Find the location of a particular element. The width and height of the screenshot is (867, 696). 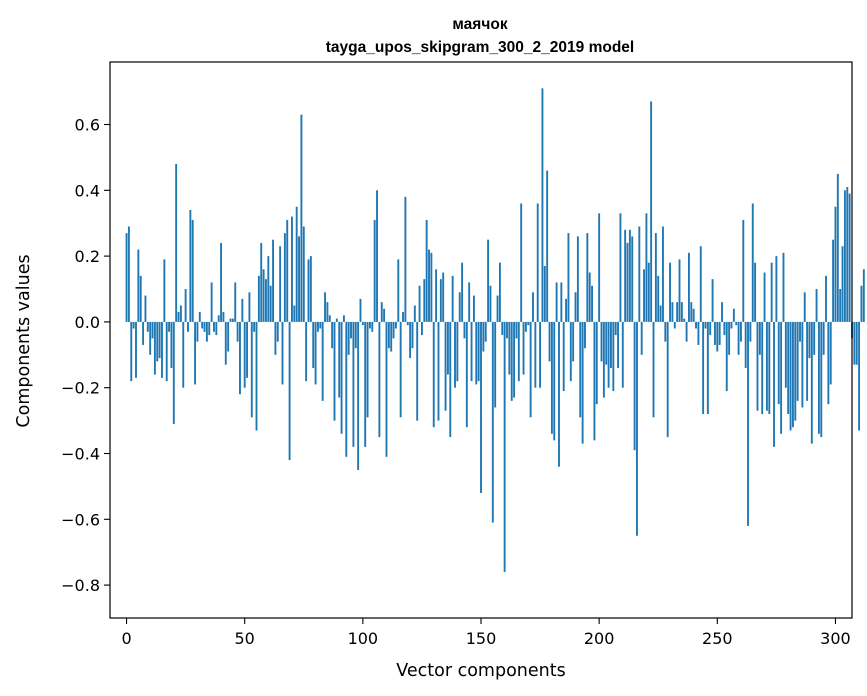

y-tick-label: −0.8 is located at coordinates (80, 585).